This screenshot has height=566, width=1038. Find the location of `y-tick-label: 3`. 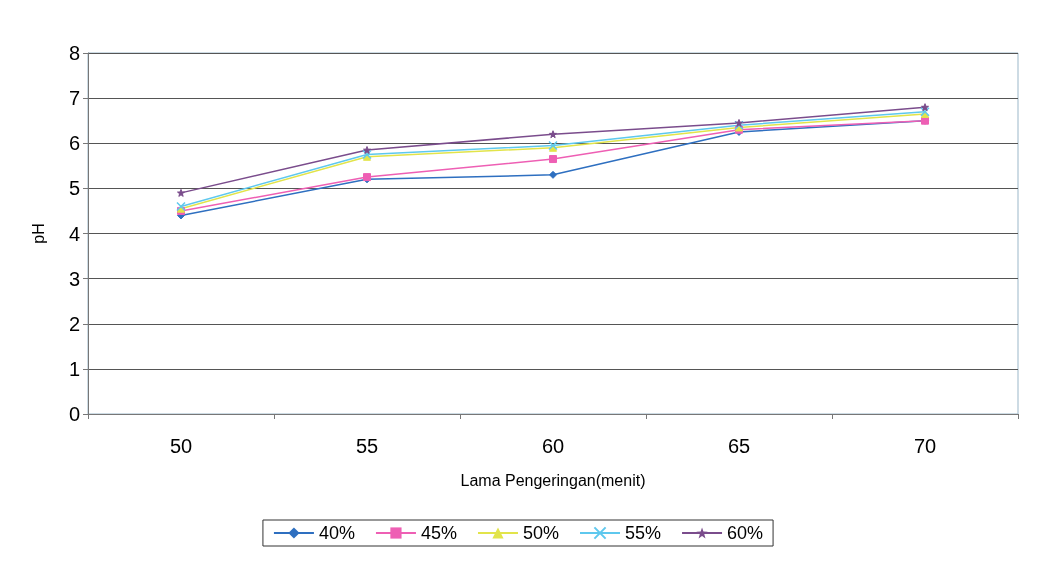

y-tick-label: 3 is located at coordinates (74, 278).